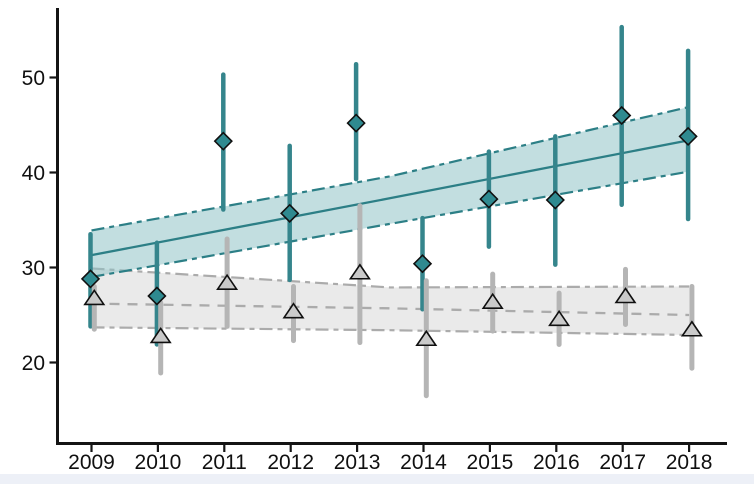 This screenshot has height=489, width=754. Describe the element at coordinates (33, 268) in the screenshot. I see `y-tick-label: 30` at that location.